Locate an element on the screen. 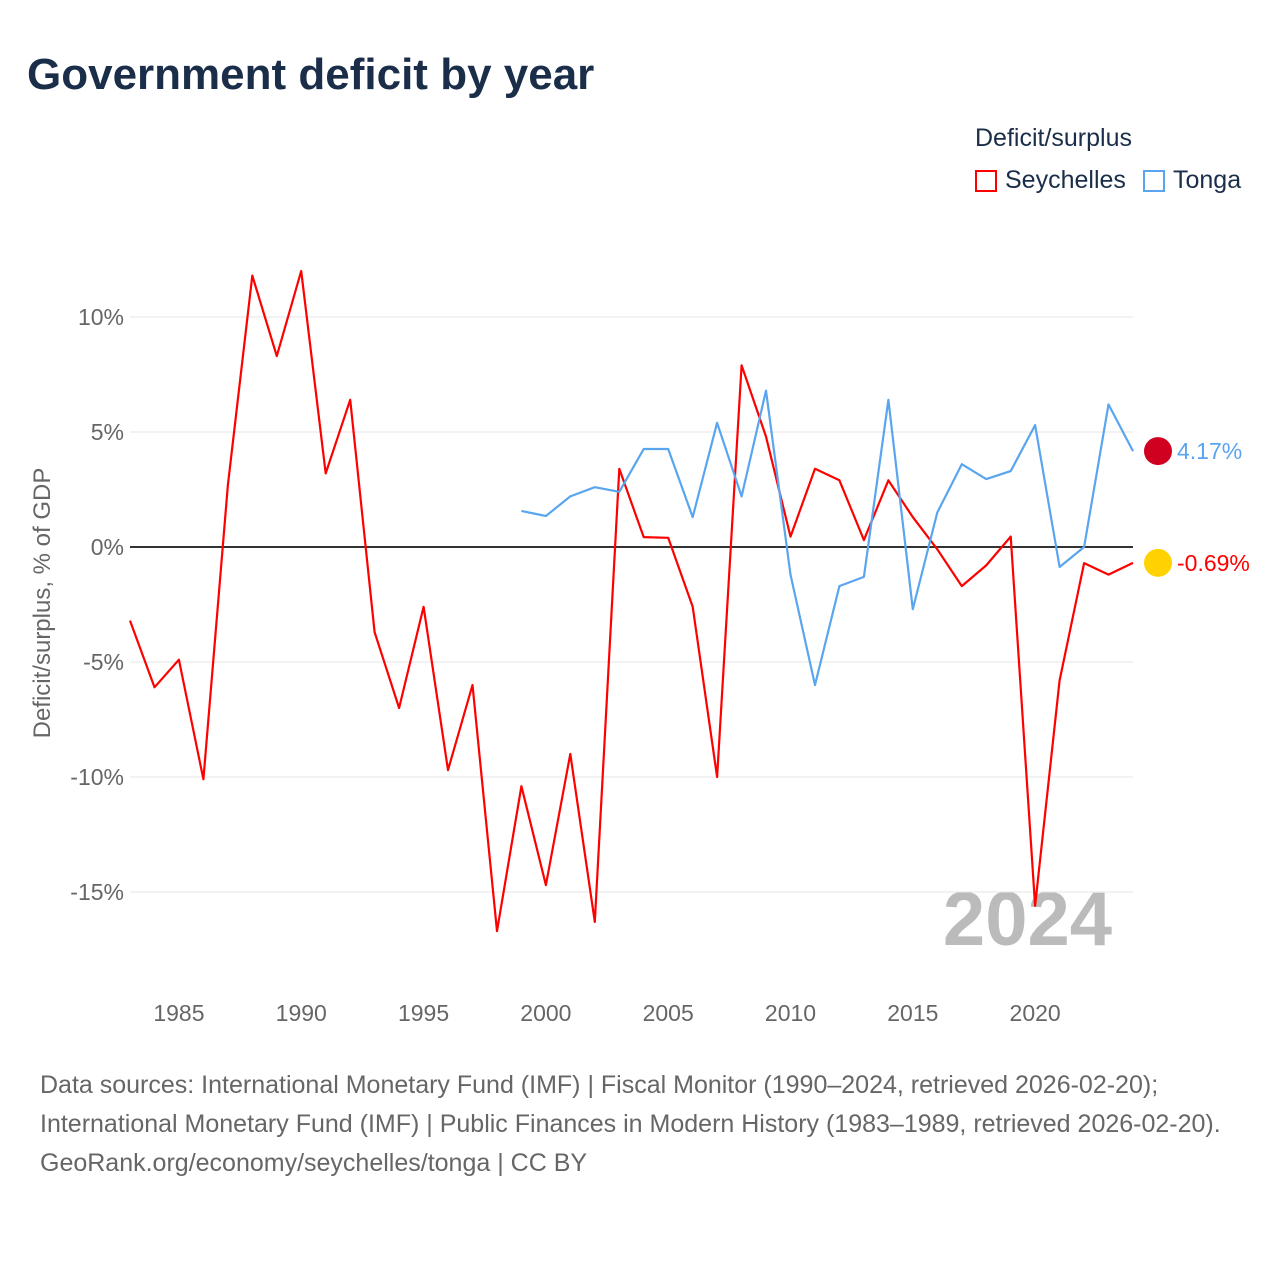  y-tick-label: -15% is located at coordinates (97, 892).